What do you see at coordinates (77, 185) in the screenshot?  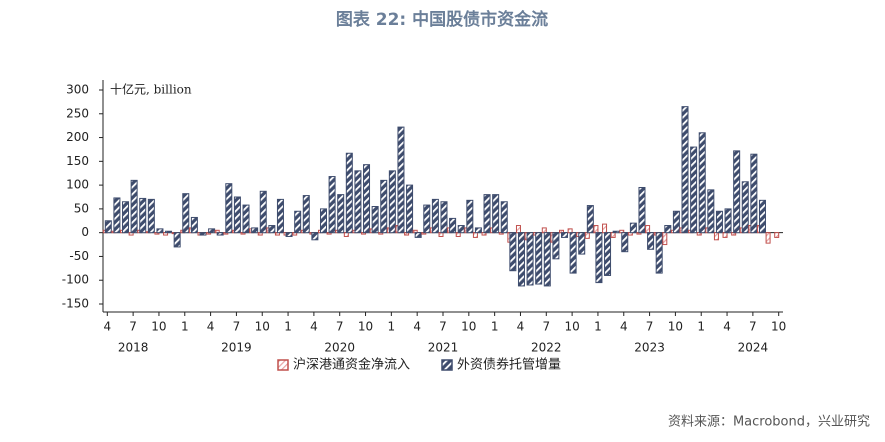 I see `y-tick-label: 100` at bounding box center [77, 185].